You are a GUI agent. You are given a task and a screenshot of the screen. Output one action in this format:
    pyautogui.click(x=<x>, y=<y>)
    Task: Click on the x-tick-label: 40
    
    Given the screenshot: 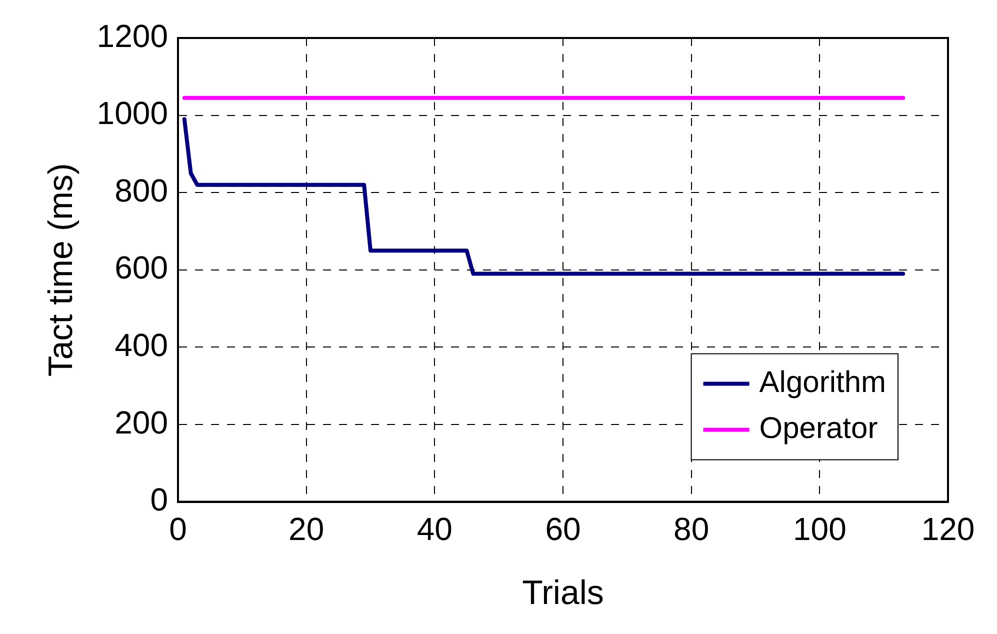 What is the action you would take?
    pyautogui.click(x=434, y=528)
    